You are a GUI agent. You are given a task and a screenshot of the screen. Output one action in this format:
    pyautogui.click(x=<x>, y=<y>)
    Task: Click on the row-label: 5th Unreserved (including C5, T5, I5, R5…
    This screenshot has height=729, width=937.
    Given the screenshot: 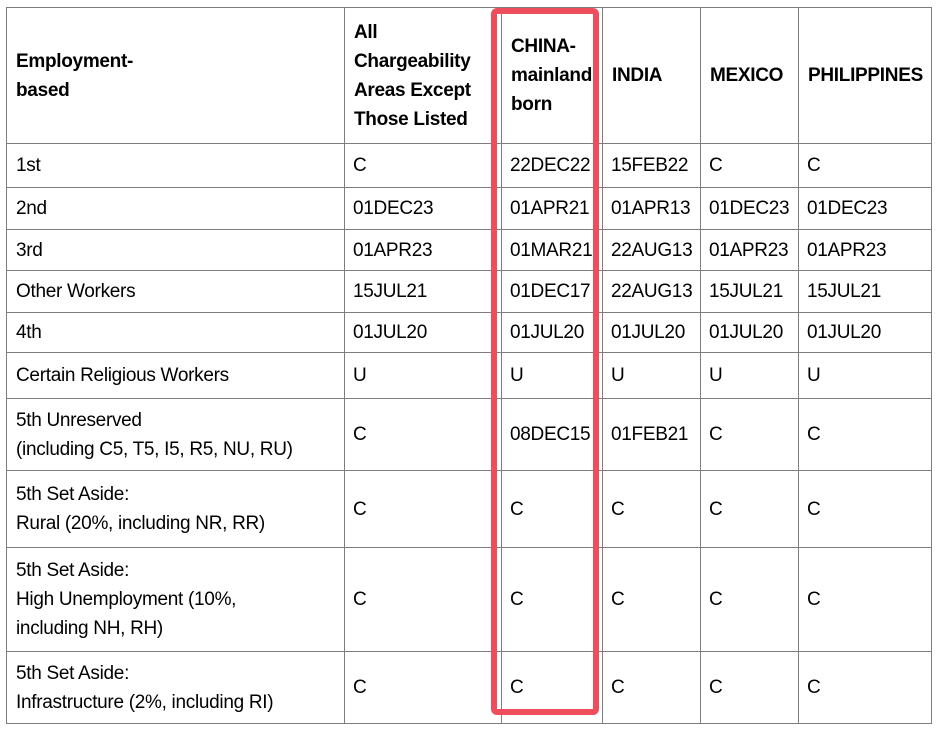 What is the action you would take?
    pyautogui.click(x=175, y=434)
    